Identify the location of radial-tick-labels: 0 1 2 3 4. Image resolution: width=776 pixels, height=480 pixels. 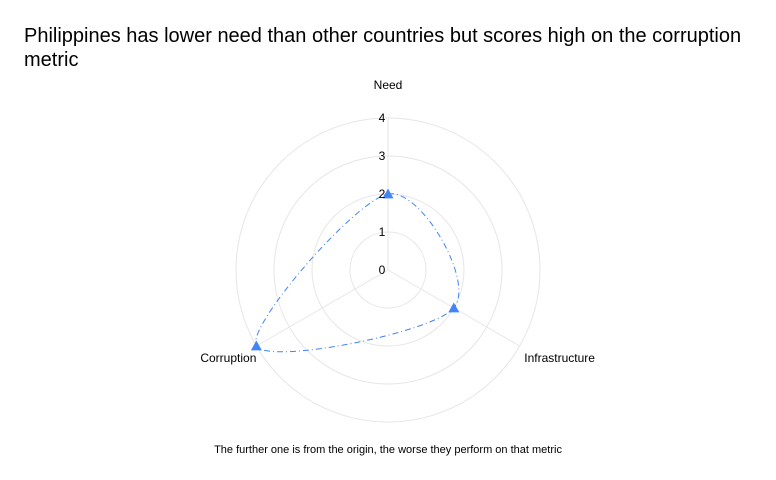
(382, 194).